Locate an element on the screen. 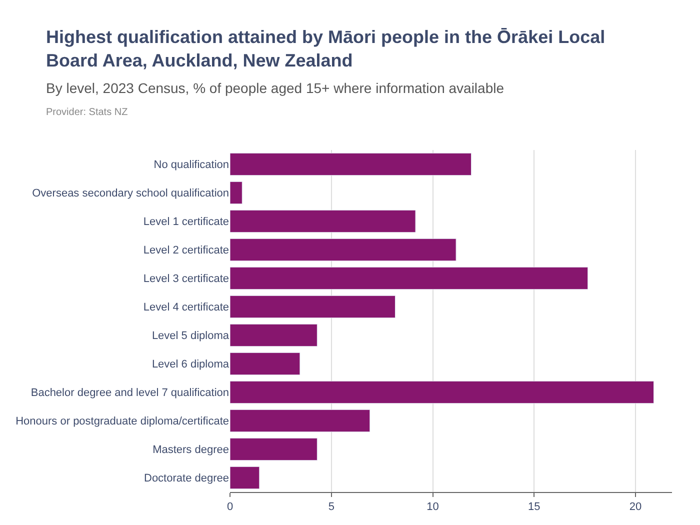  y-tick-label: No qualification is located at coordinates (191, 165).